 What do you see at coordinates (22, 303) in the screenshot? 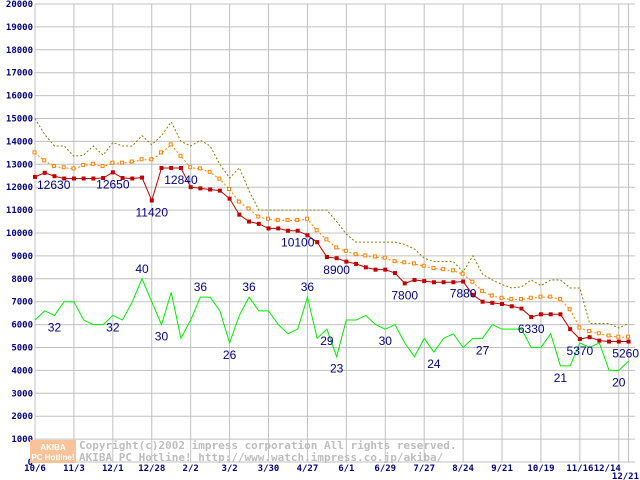
I see `y-tick-label: 7000` at bounding box center [22, 303].